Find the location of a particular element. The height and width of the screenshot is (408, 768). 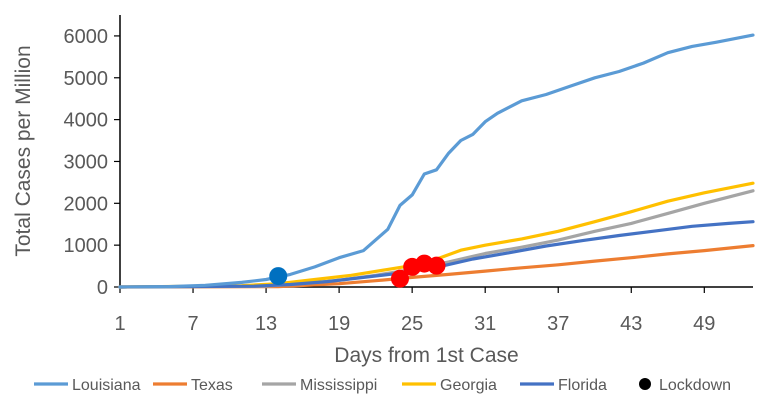

y-tick-label: 2000 is located at coordinates (86, 204).